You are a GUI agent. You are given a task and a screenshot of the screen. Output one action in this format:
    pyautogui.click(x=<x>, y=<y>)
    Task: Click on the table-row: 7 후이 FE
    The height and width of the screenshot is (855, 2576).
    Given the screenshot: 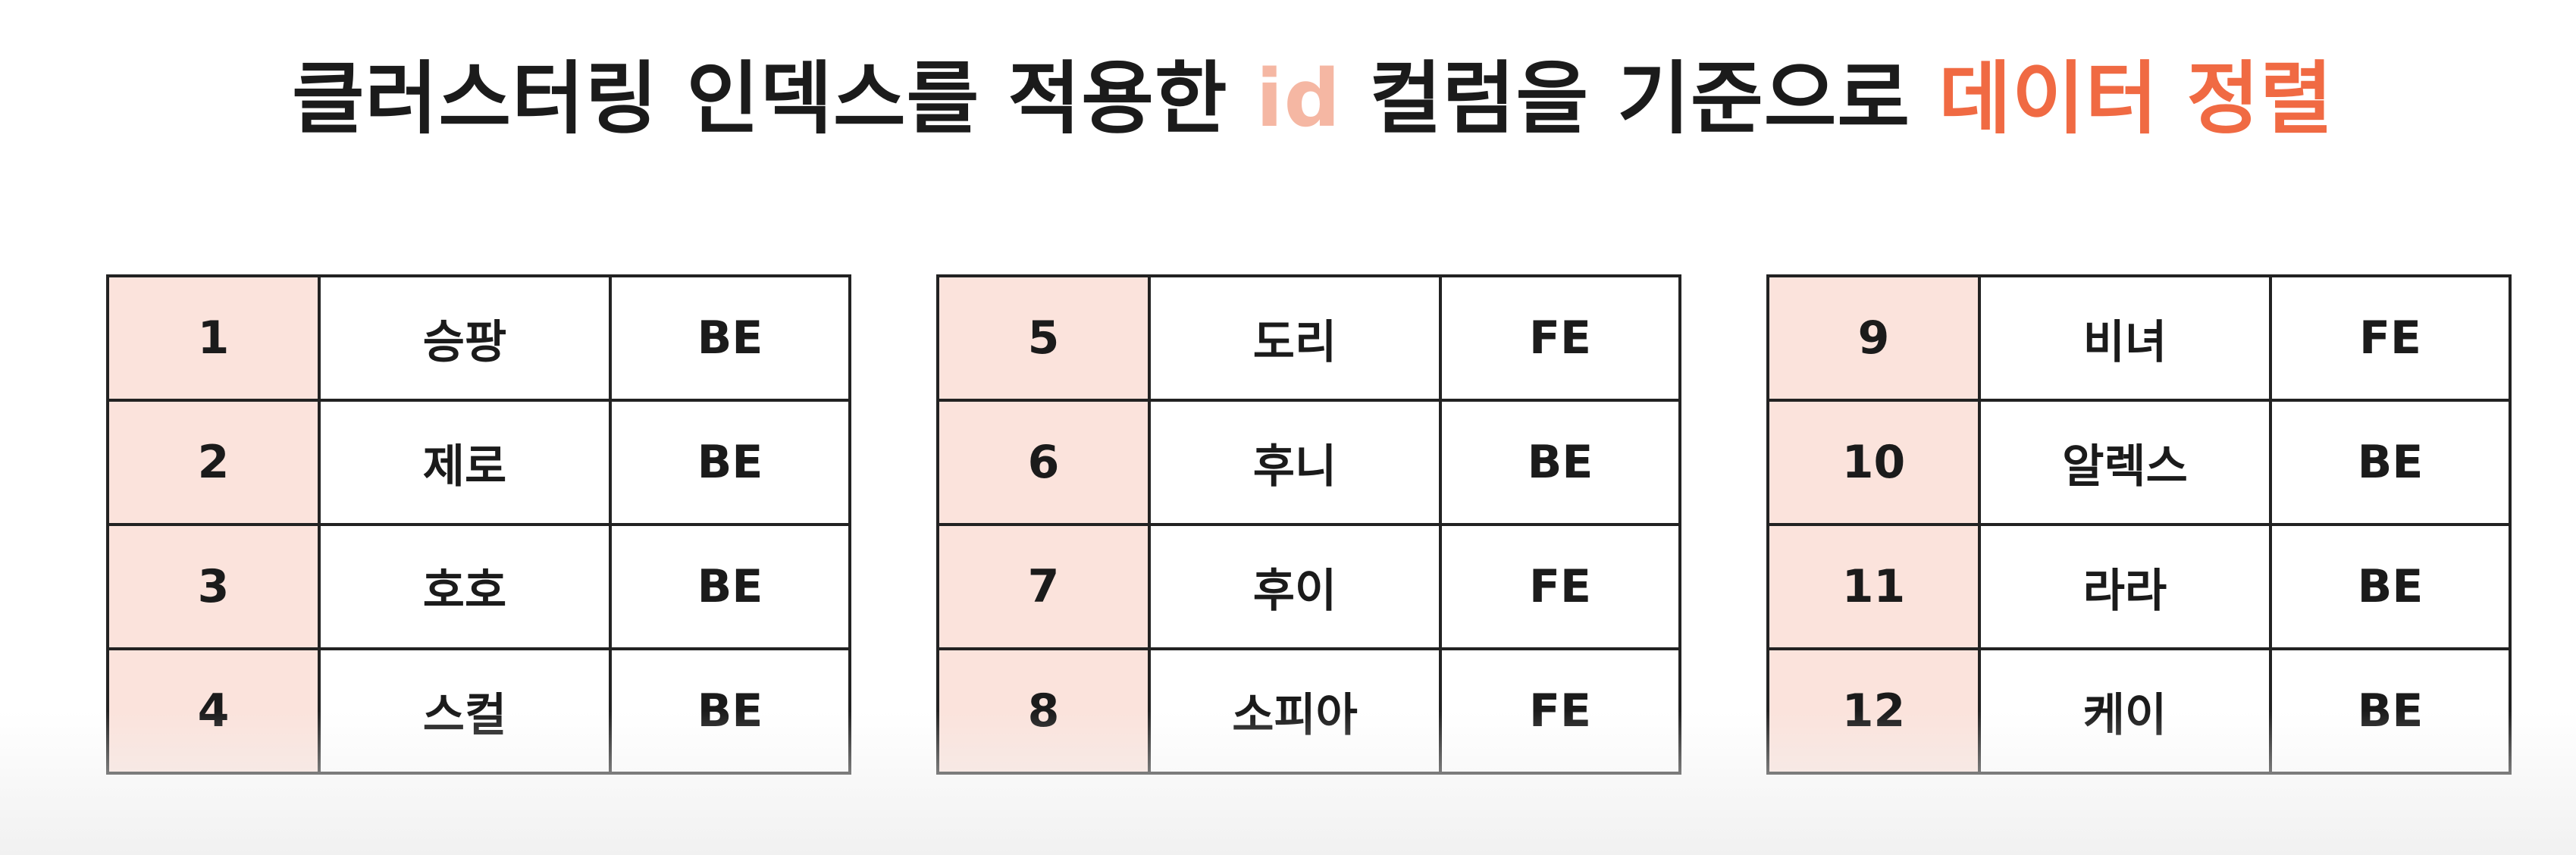 What is the action you would take?
    pyautogui.click(x=1308, y=586)
    